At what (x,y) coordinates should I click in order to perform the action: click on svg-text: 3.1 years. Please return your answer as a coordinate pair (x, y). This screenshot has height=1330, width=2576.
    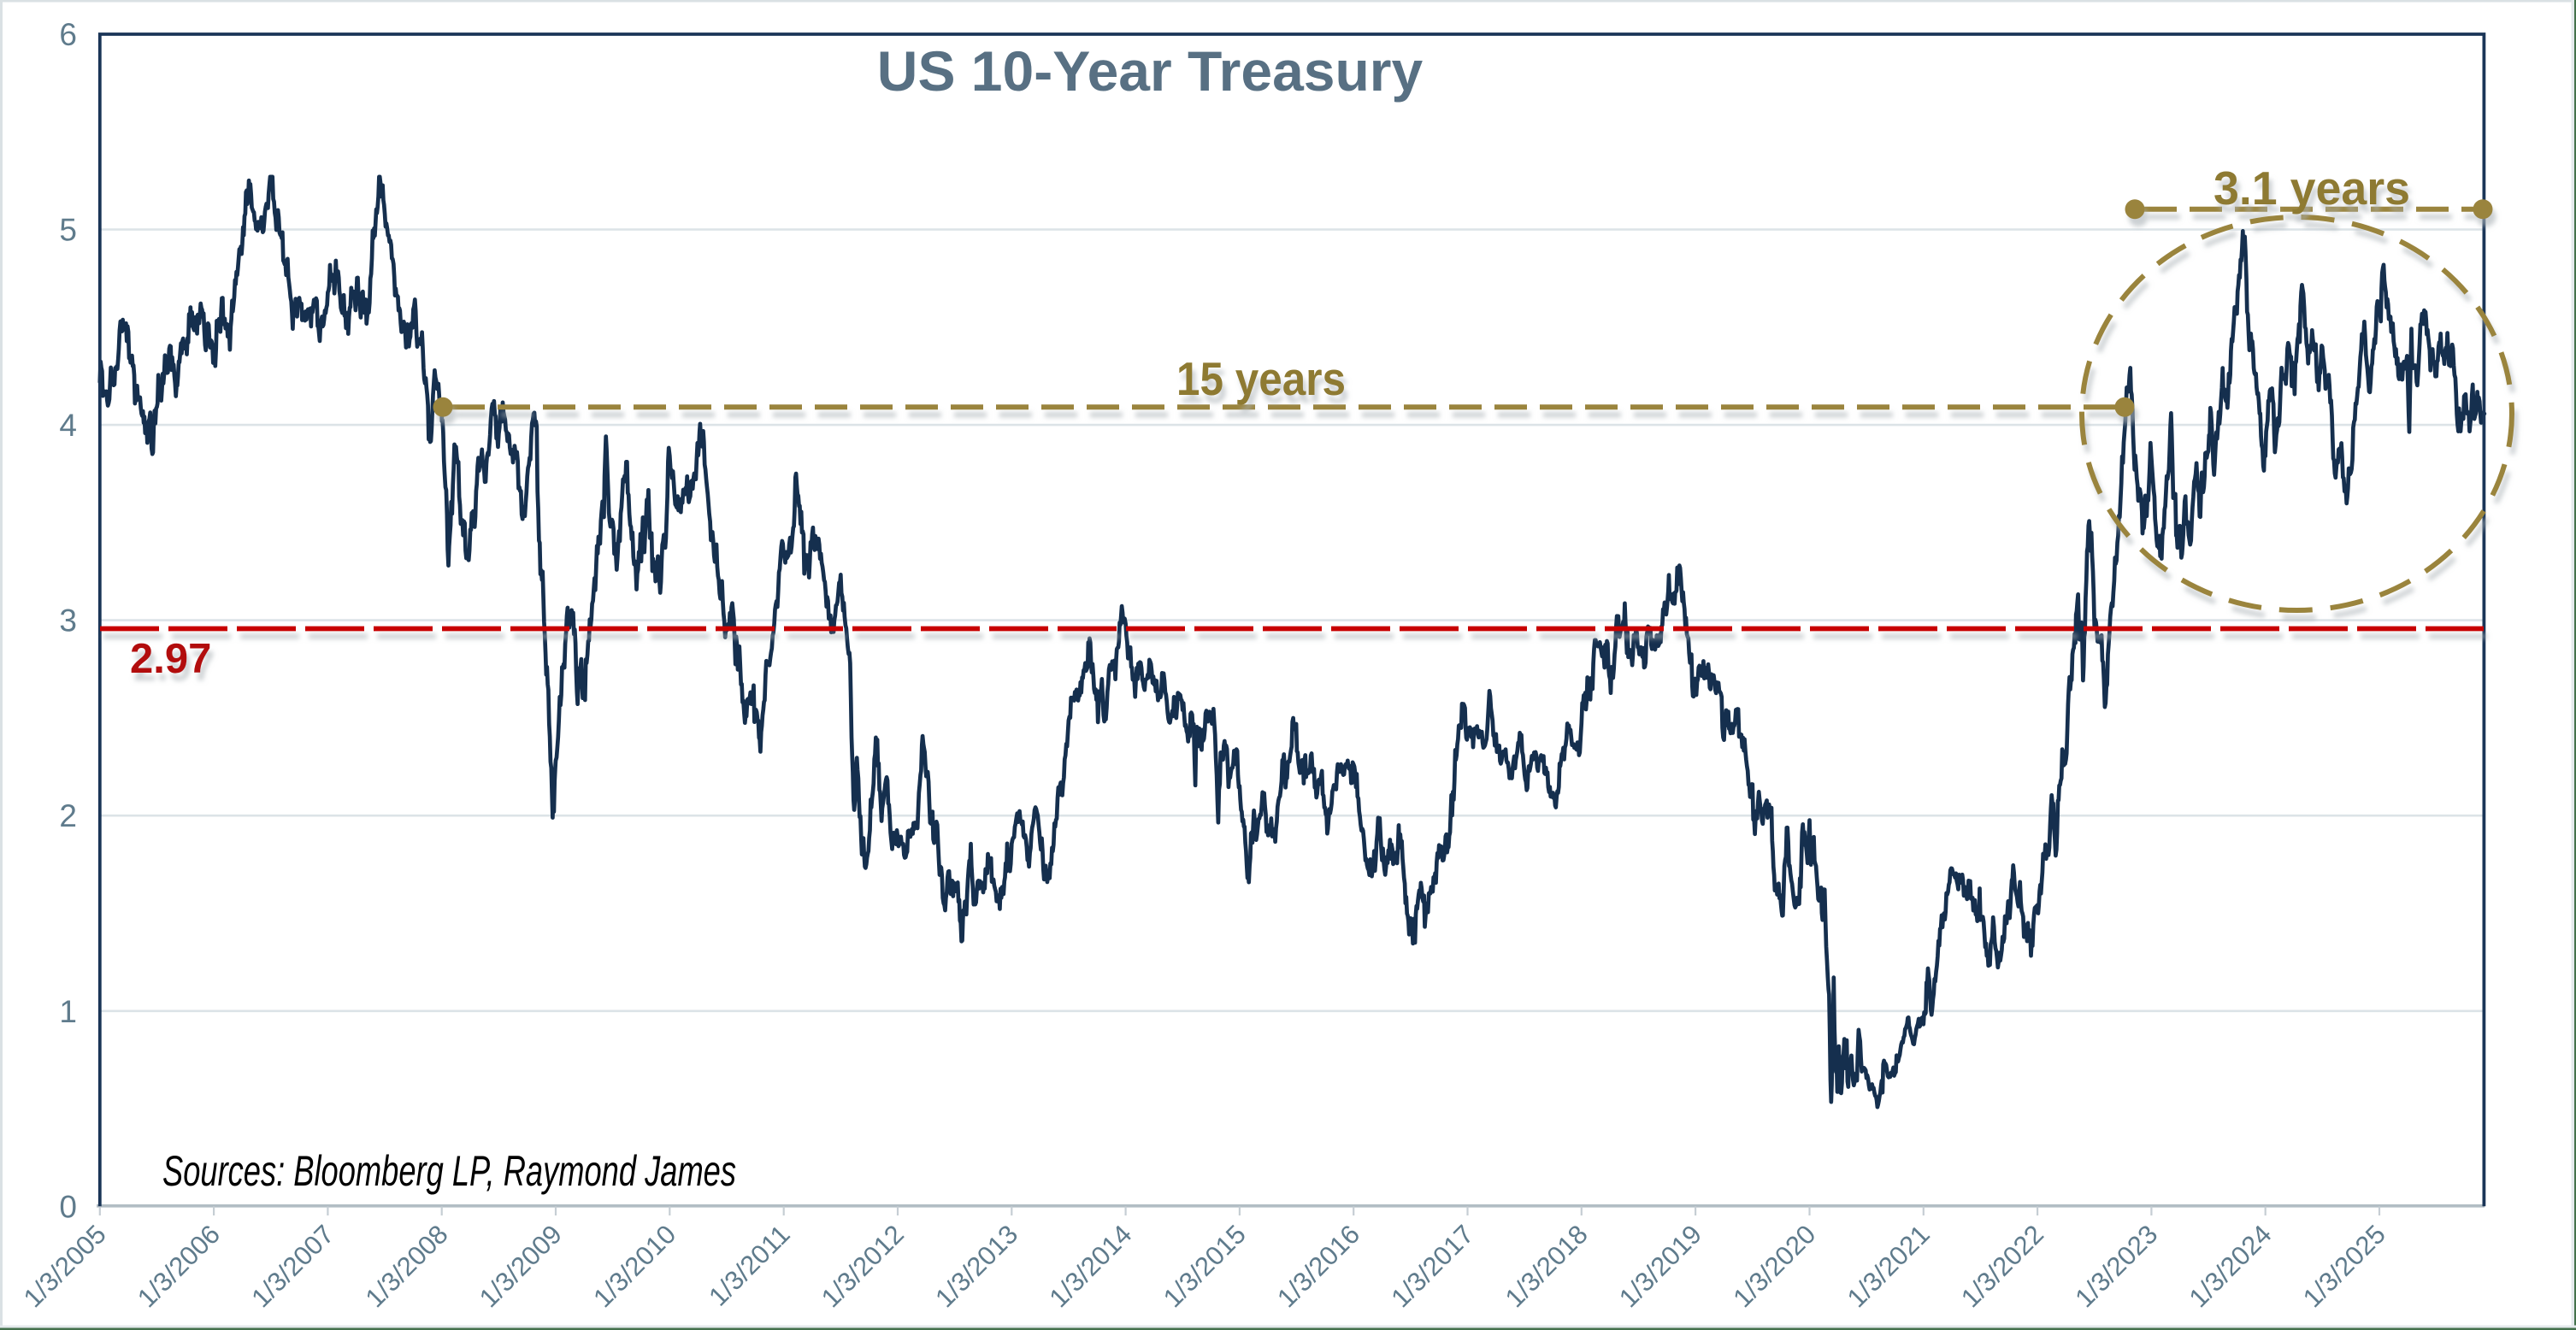
    Looking at the image, I should click on (2311, 188).